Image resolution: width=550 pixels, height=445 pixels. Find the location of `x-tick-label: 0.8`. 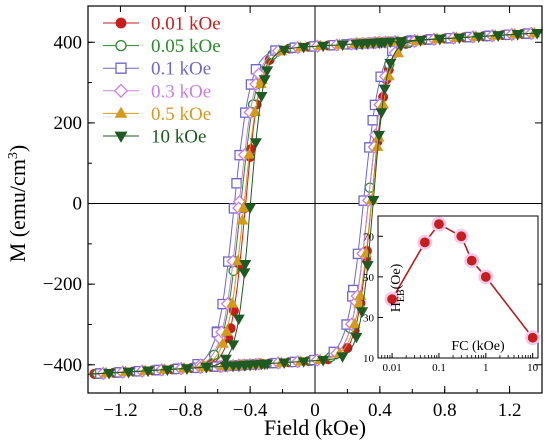

x-tick-label: 0.8 is located at coordinates (445, 410).